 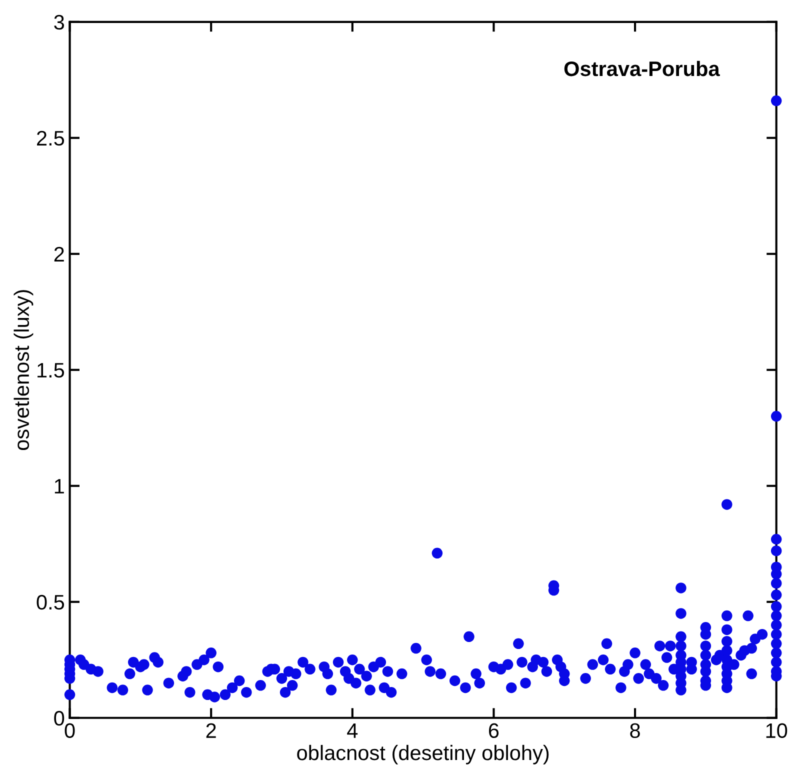 I want to click on annotation: Ostrava-Poruba, so click(x=642, y=68).